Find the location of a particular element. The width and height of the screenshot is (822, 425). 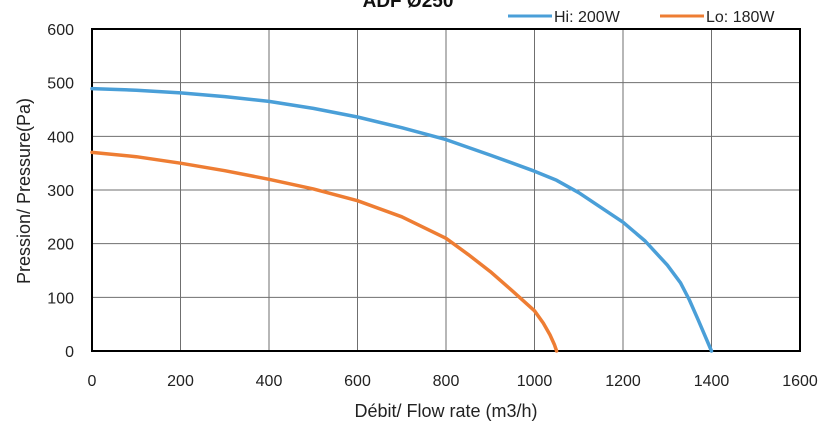

x-tick-label: 400 is located at coordinates (269, 381).